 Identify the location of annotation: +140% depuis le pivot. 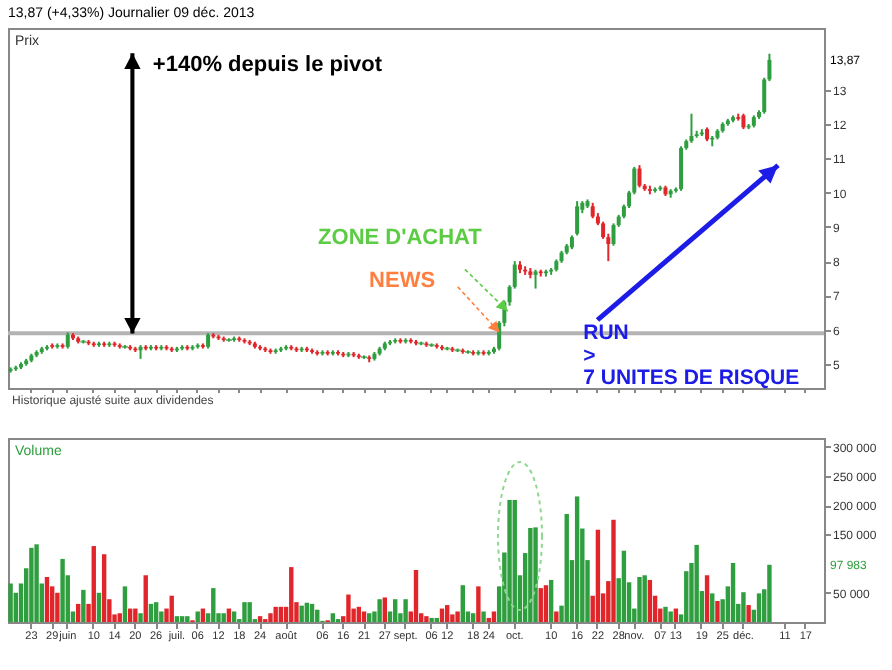
(267, 64).